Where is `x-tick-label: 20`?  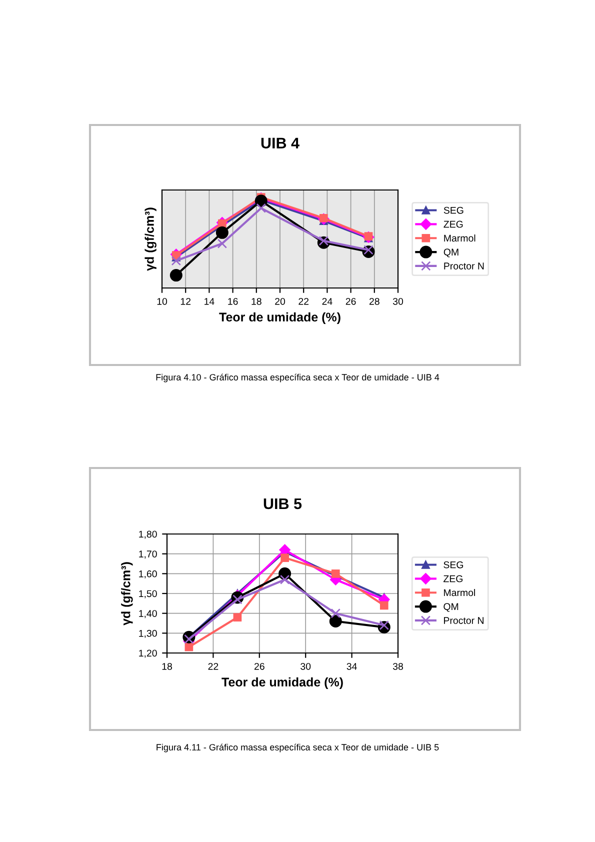
x-tick-label: 20 is located at coordinates (280, 301).